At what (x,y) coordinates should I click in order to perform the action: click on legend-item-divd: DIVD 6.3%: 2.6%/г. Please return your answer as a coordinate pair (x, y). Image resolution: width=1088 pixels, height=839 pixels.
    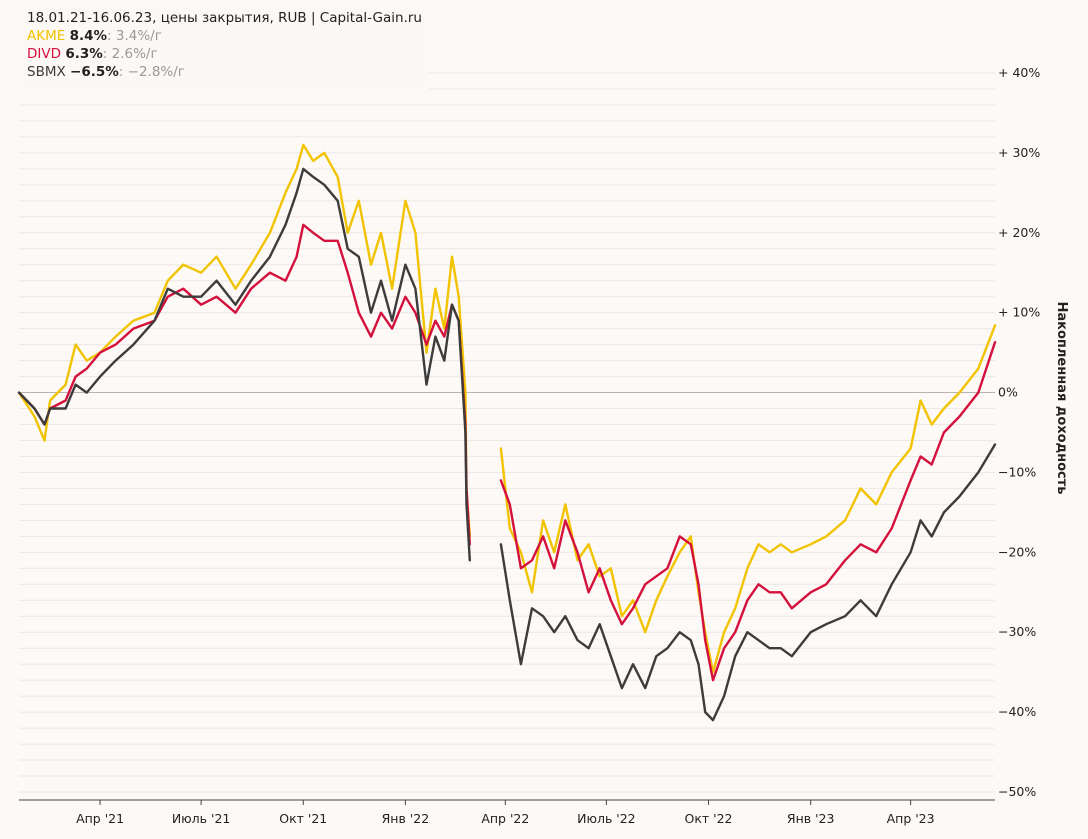
    Looking at the image, I should click on (224, 54).